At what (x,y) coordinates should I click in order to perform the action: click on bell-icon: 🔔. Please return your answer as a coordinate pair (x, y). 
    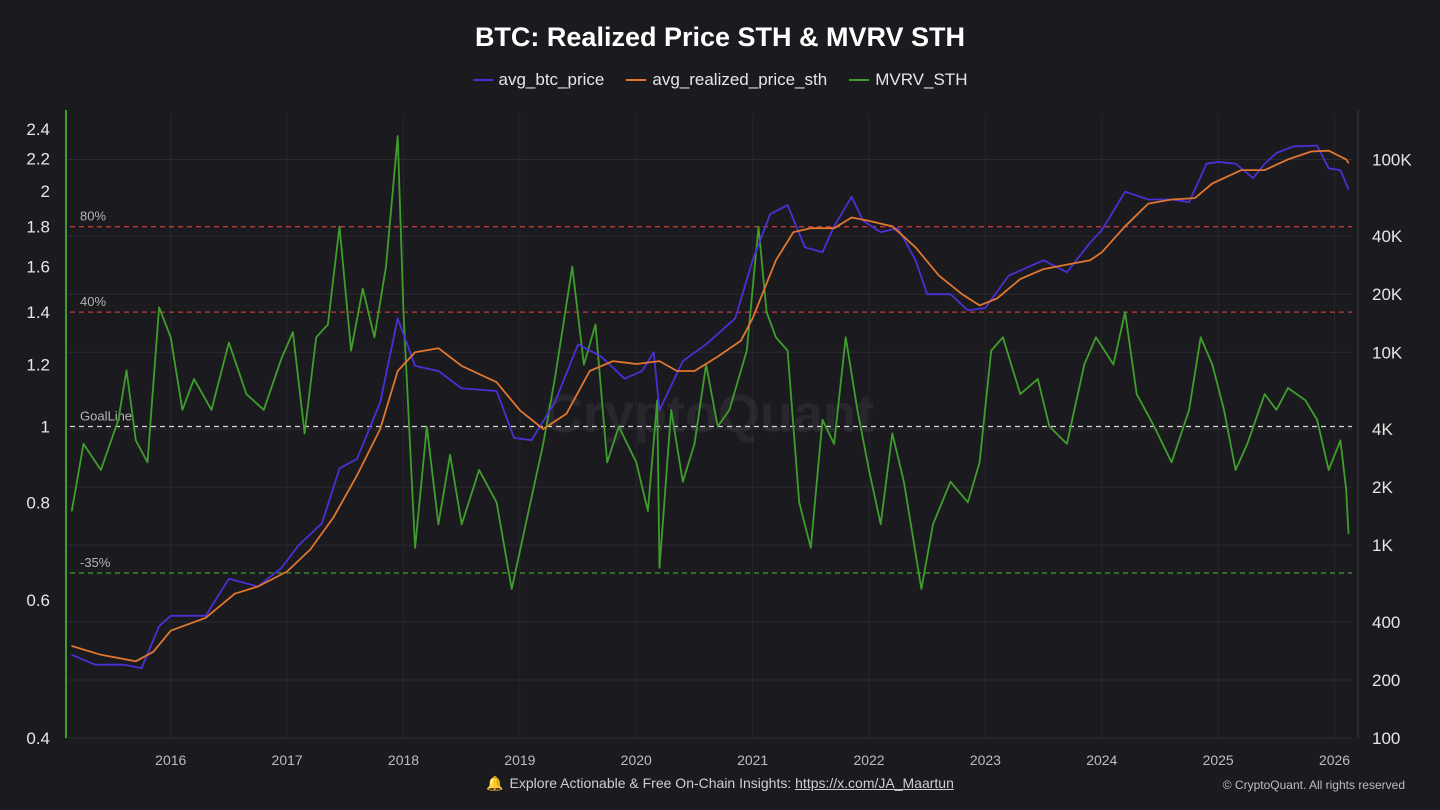
    Looking at the image, I should click on (495, 783).